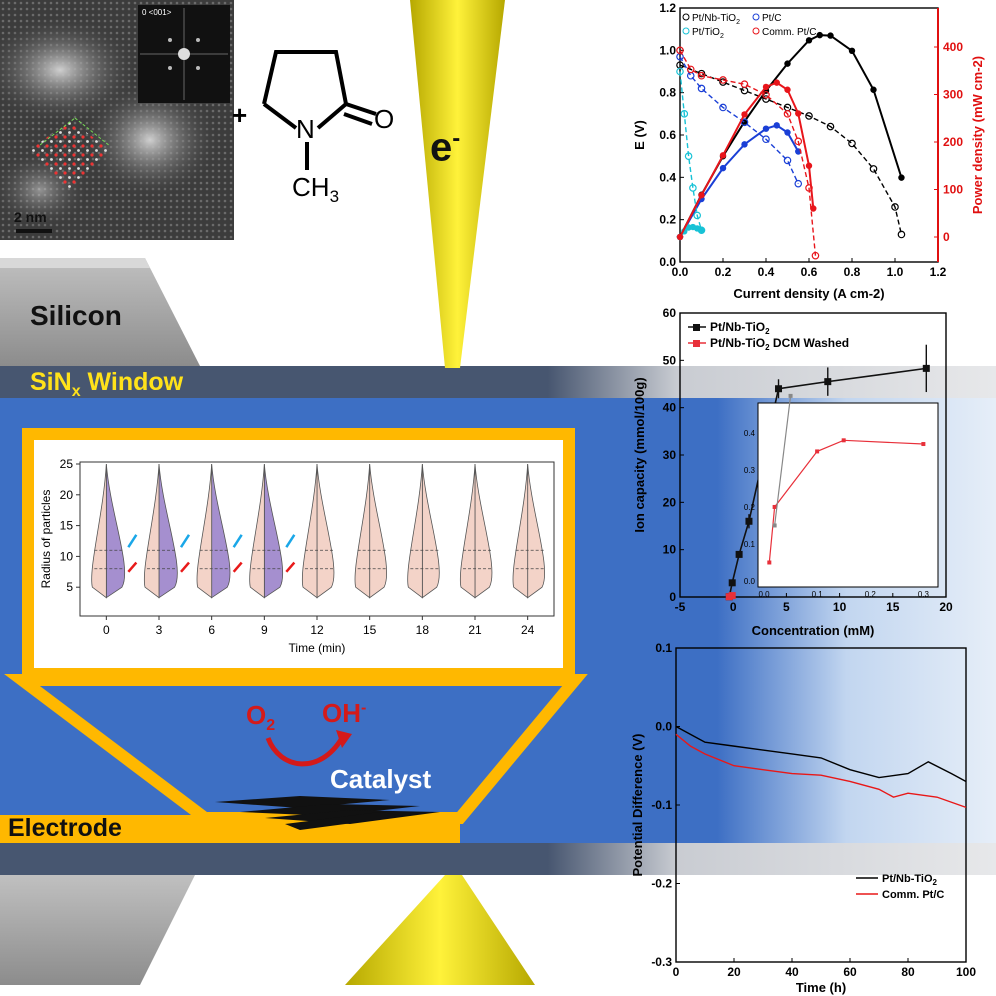  What do you see at coordinates (924, 594) in the screenshot?
I see `inset-x-tick-label: 0.3` at bounding box center [924, 594].